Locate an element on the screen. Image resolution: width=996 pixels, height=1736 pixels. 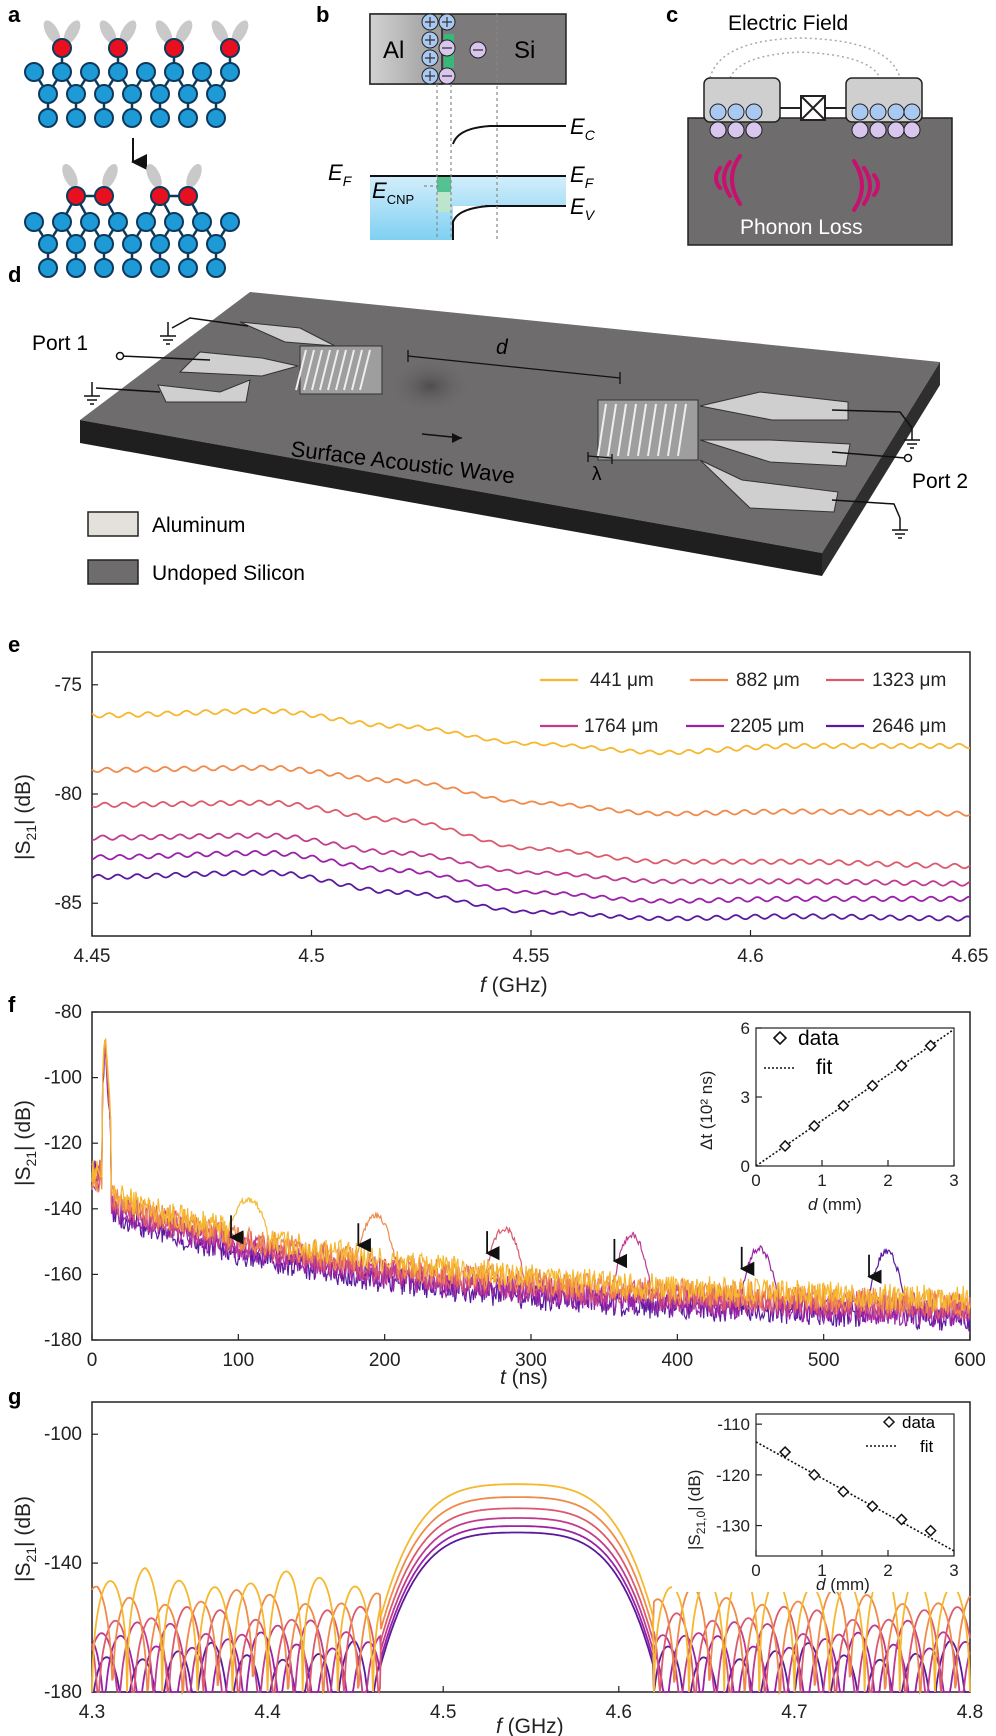
charges-c is located at coordinates (815, 121).